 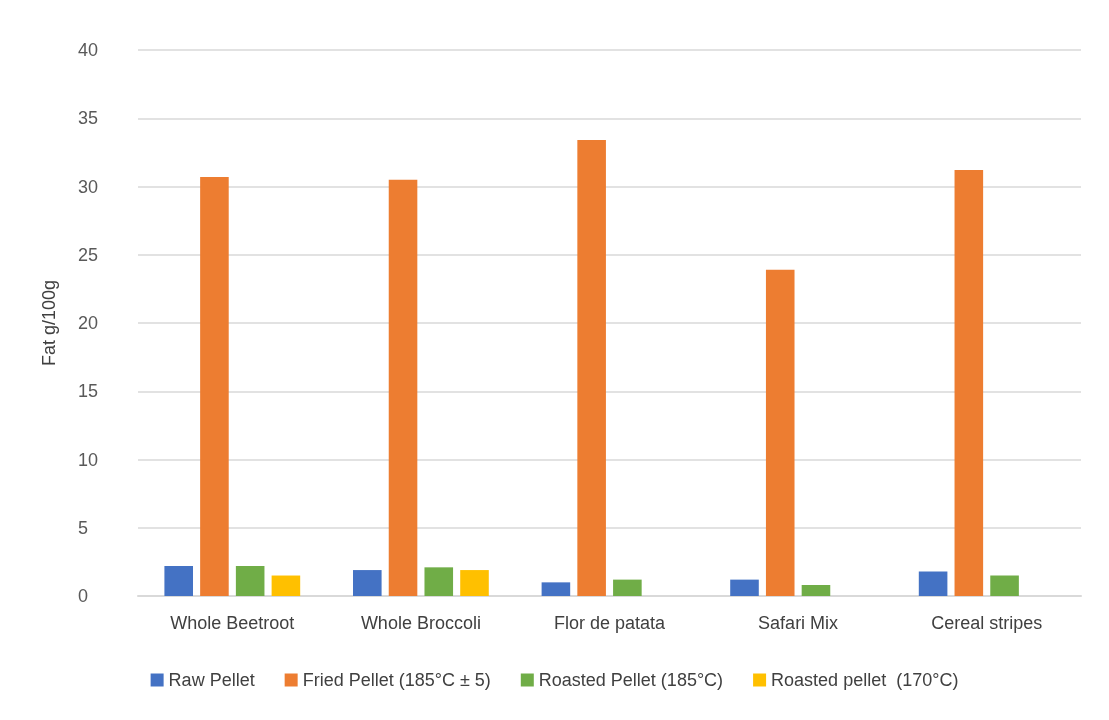 What do you see at coordinates (88, 254) in the screenshot?
I see `y-tick-label: 25` at bounding box center [88, 254].